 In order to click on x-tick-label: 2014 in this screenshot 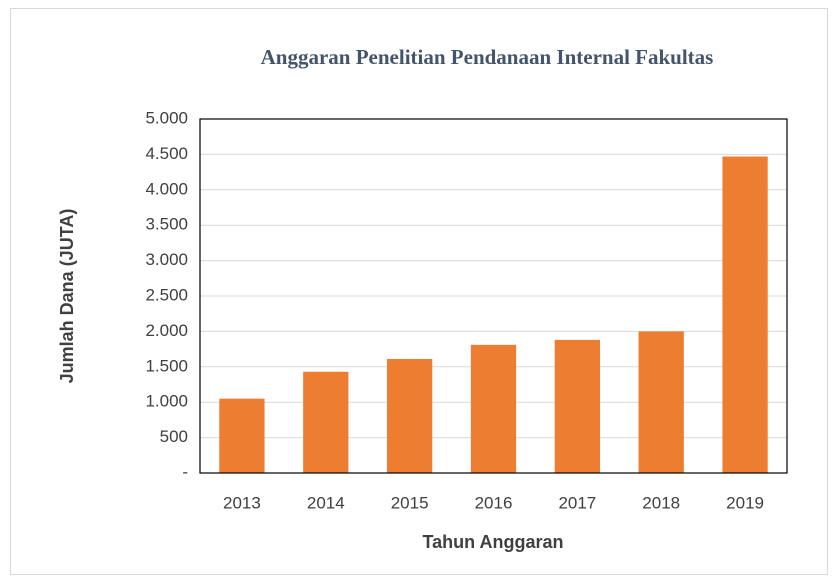, I will do `click(326, 502)`.